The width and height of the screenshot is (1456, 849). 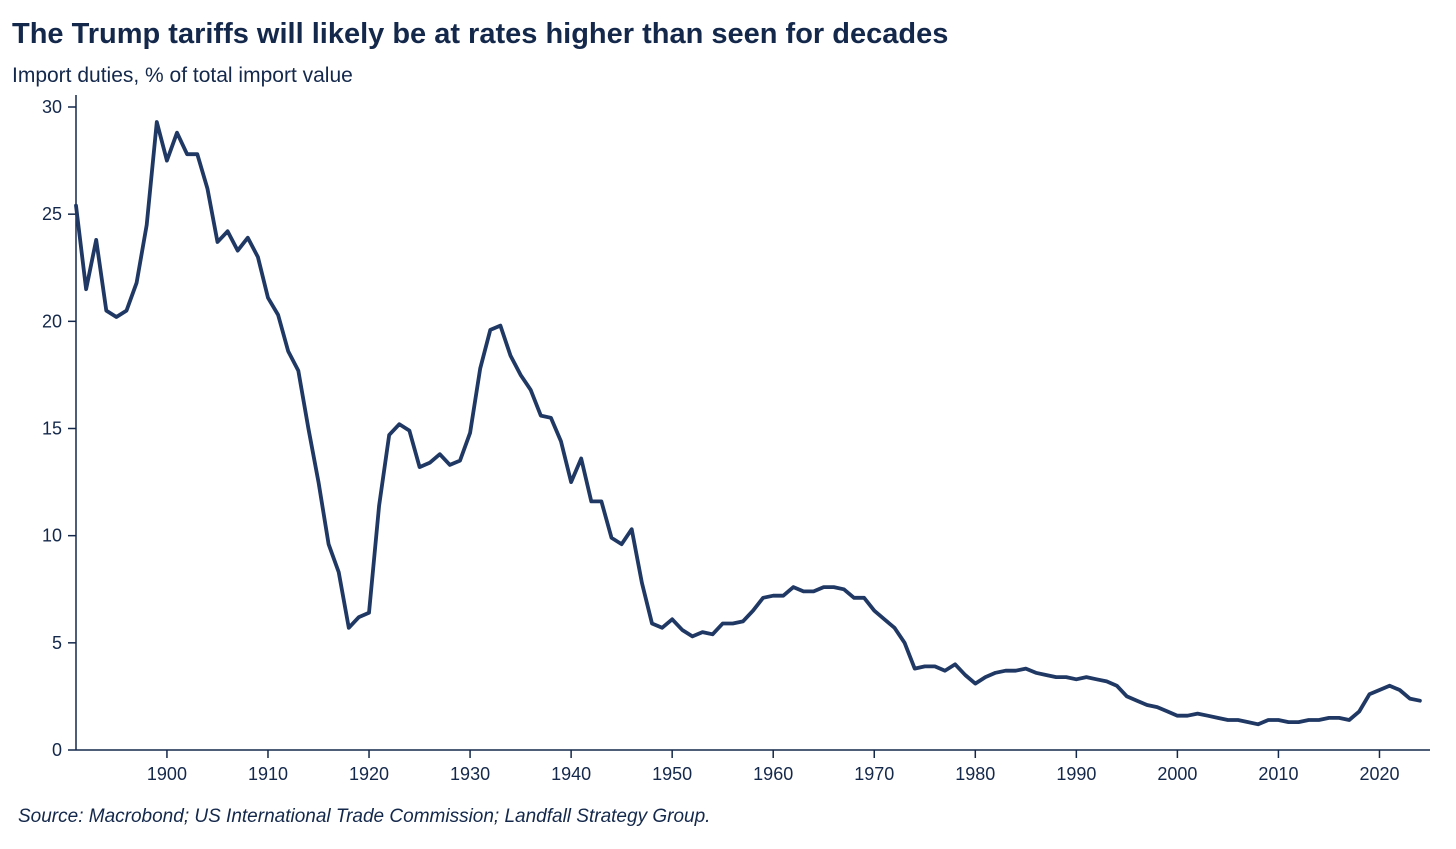 What do you see at coordinates (57, 750) in the screenshot?
I see `y-tick-label-0: 0` at bounding box center [57, 750].